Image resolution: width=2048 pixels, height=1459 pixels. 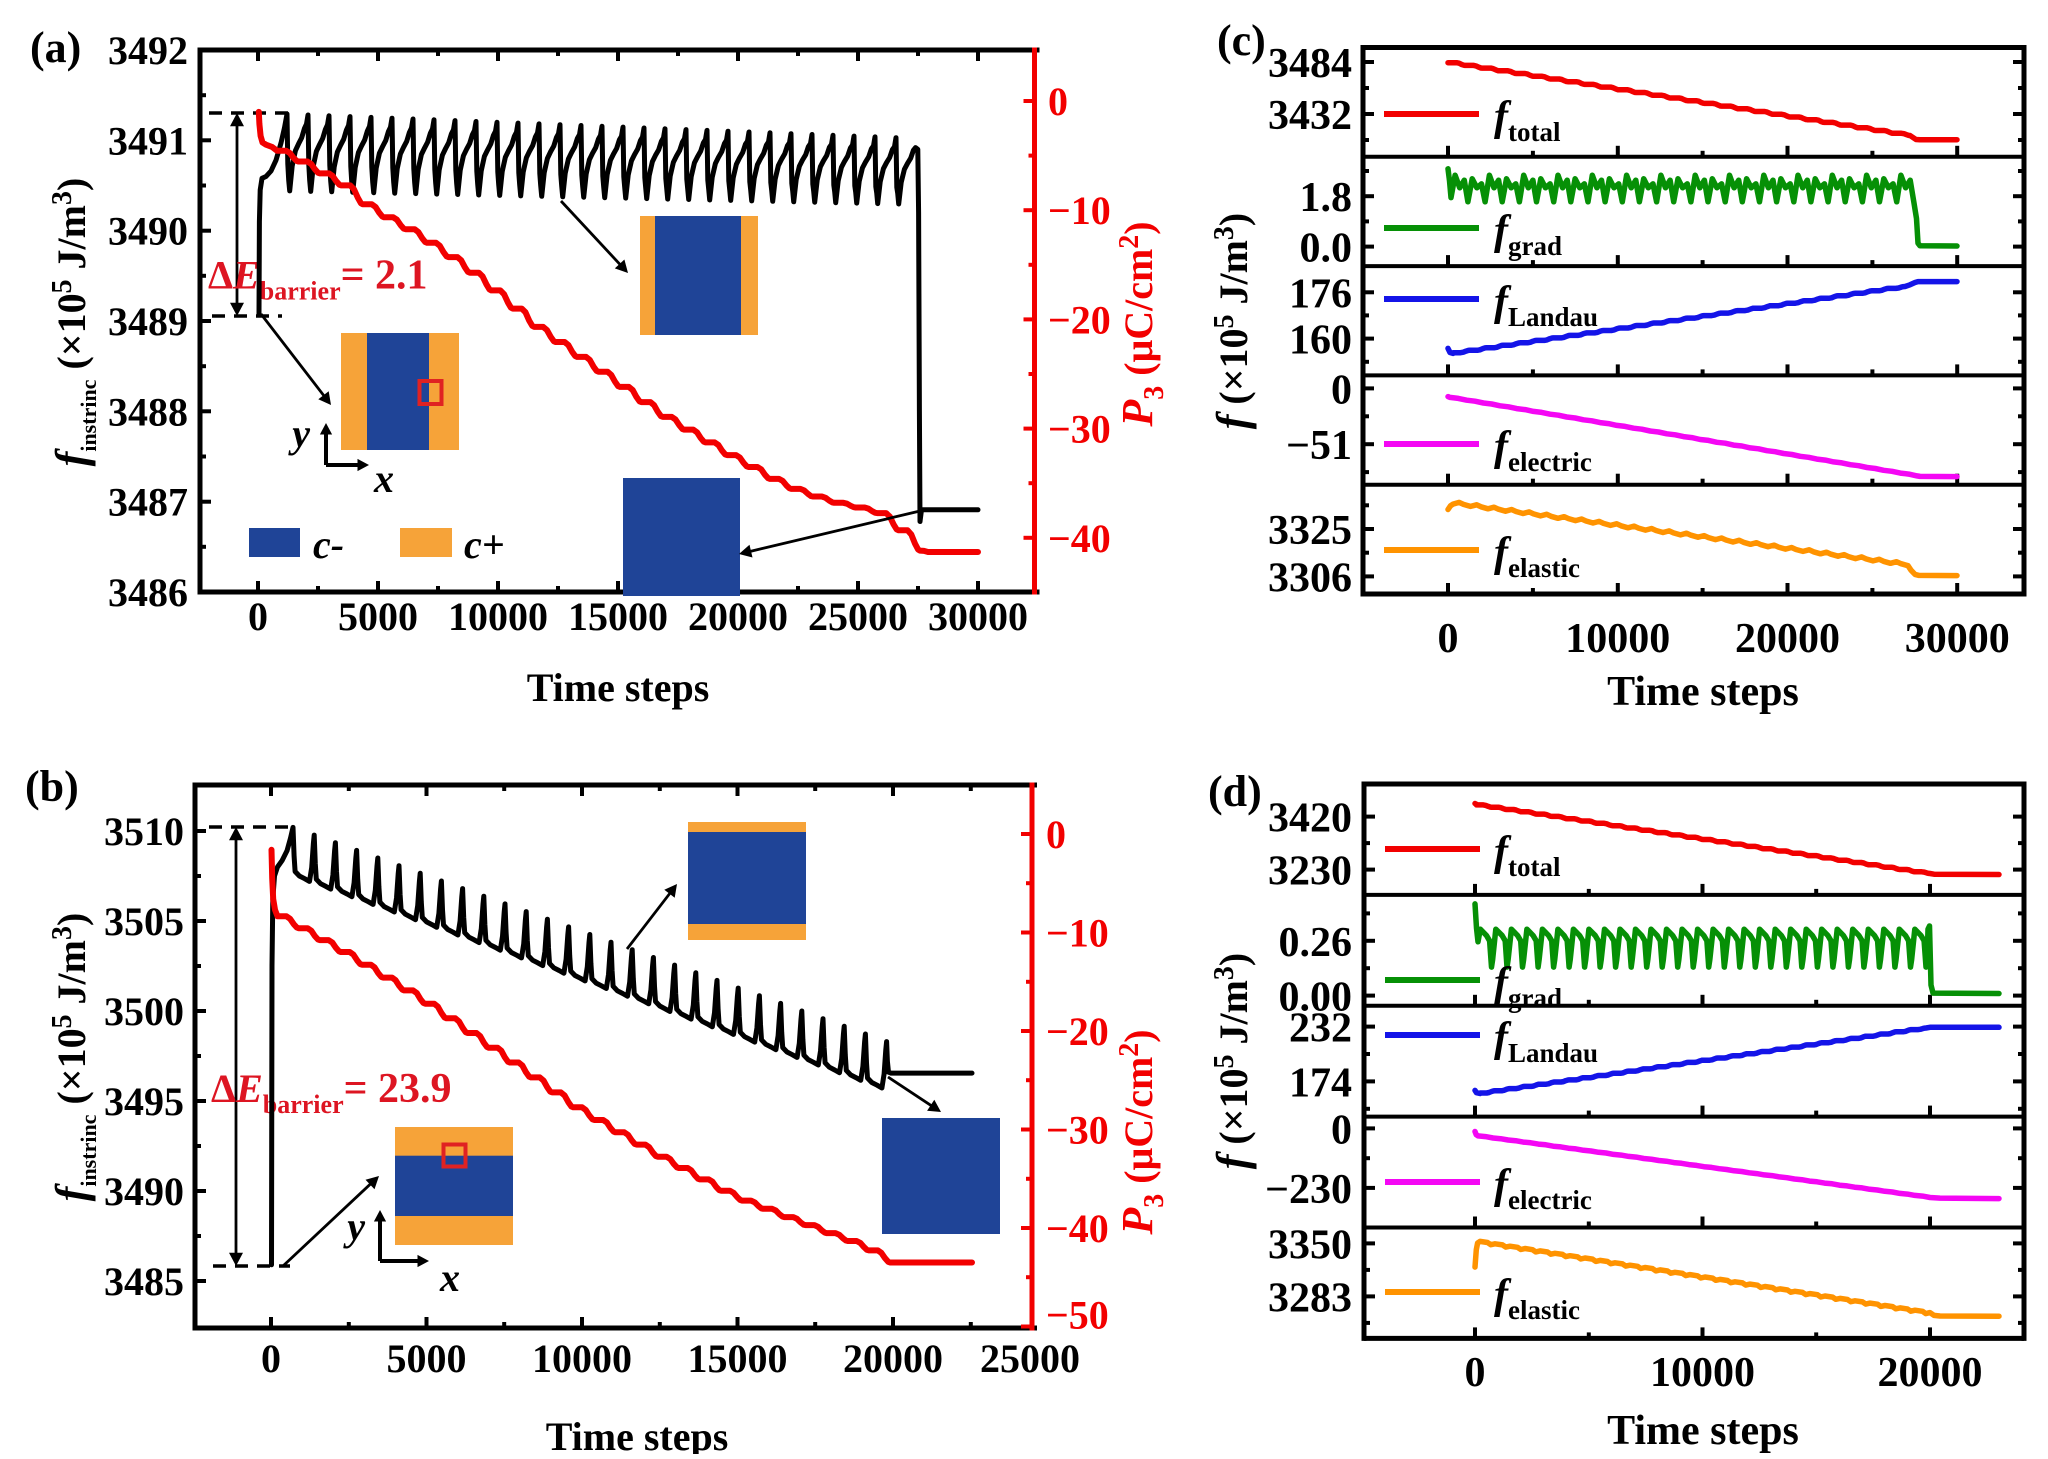 What do you see at coordinates (1241, 40) in the screenshot?
I see `svg-text: (c)` at bounding box center [1241, 40].